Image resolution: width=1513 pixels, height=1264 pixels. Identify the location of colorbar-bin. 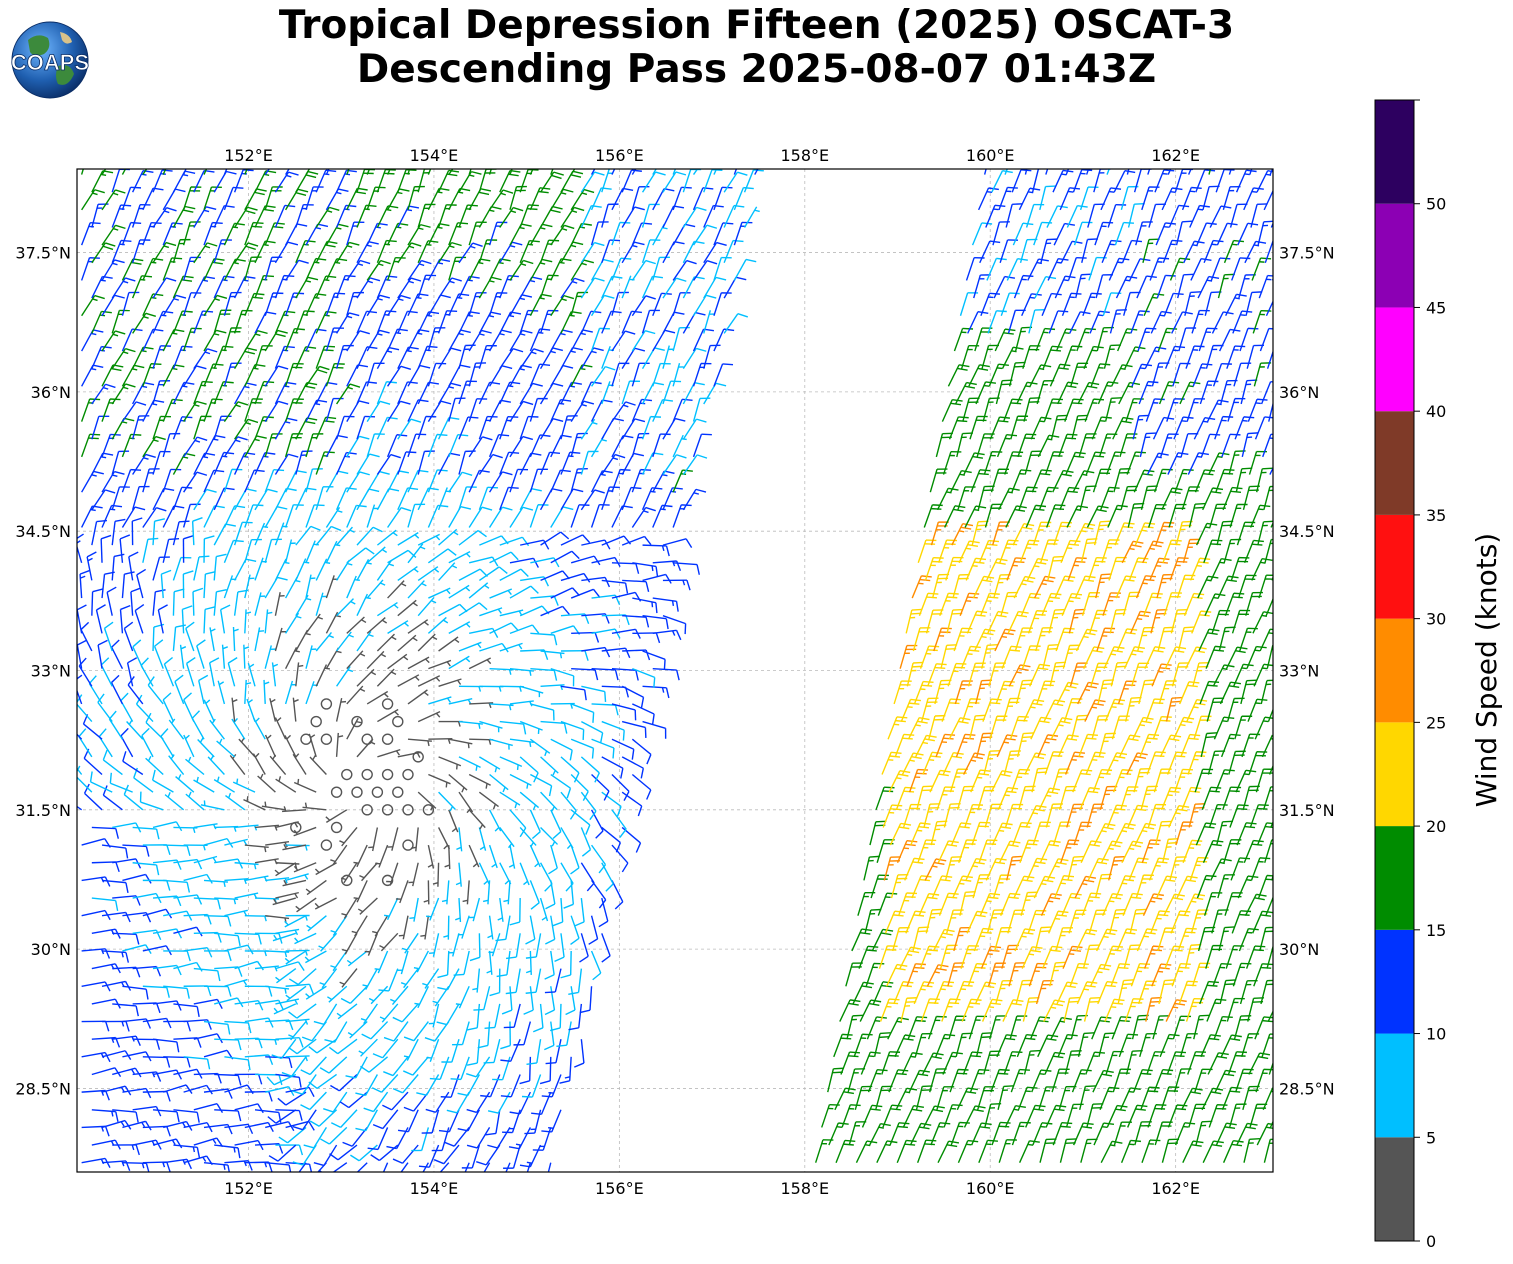
(1394, 463).